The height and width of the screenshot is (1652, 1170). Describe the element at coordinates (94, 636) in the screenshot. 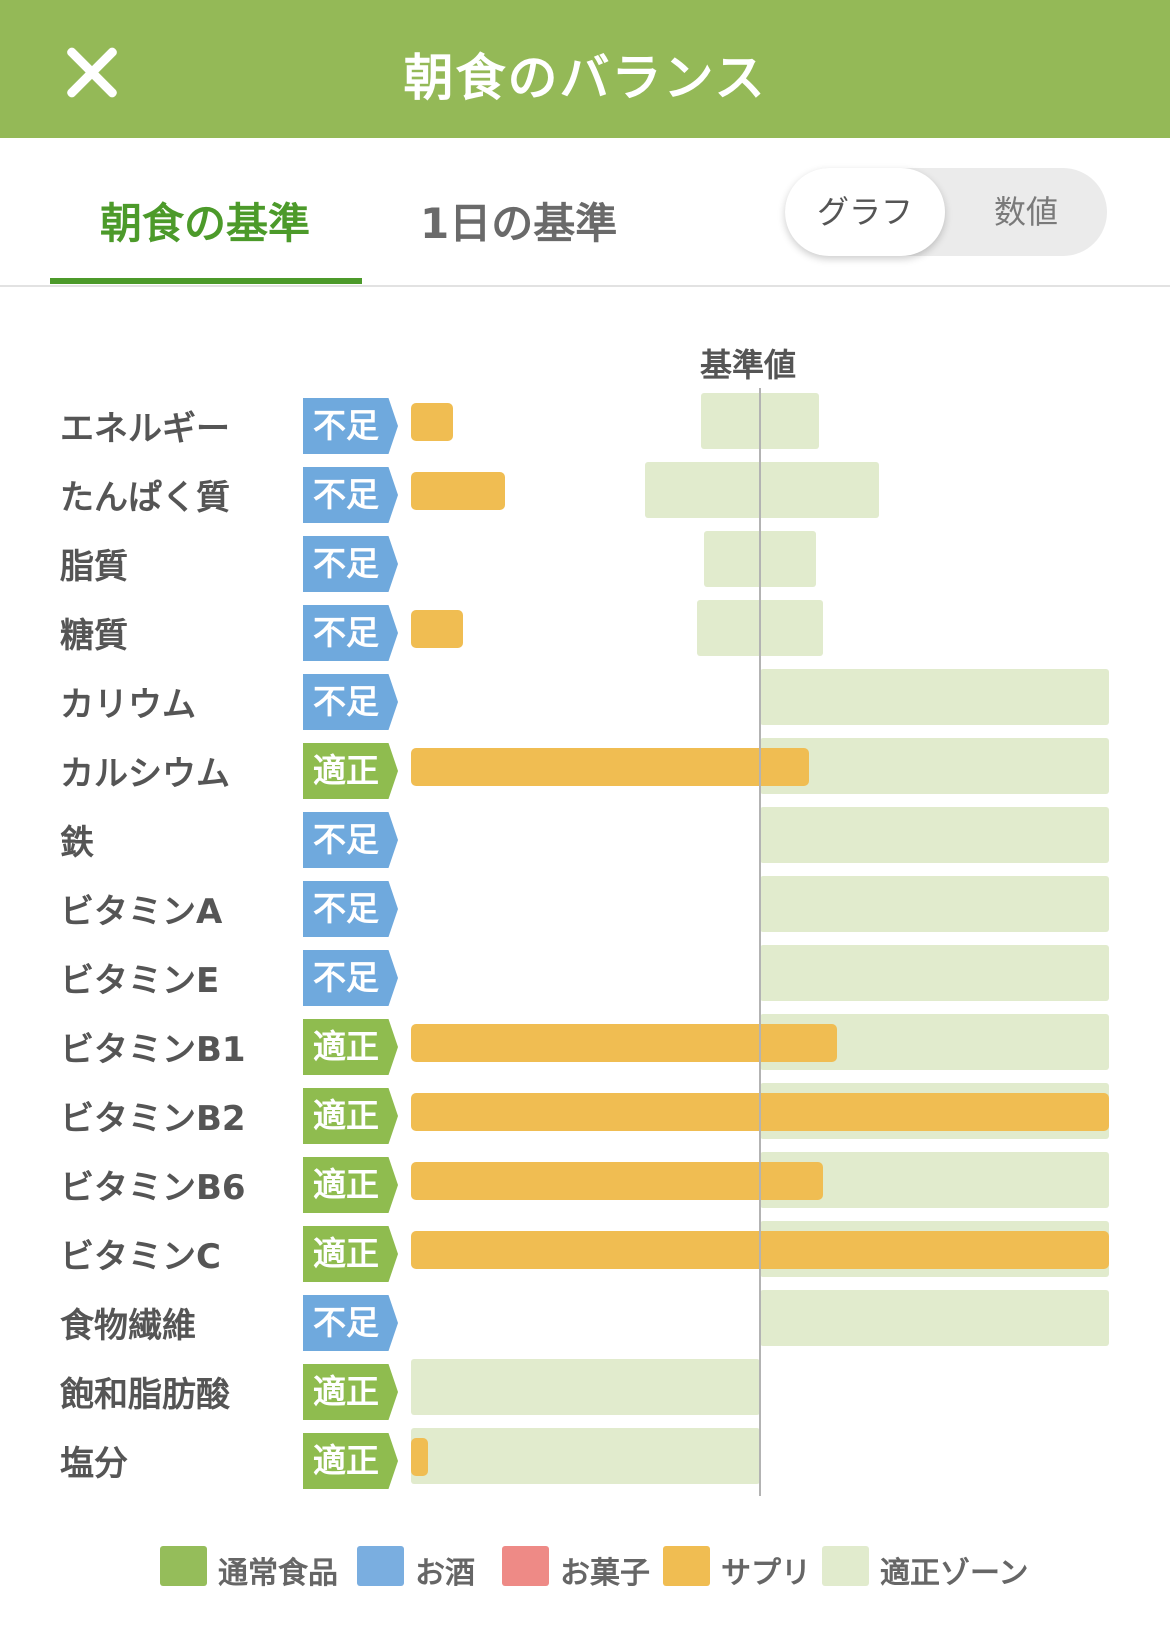

I see `nutrient-label: 糖質` at that location.